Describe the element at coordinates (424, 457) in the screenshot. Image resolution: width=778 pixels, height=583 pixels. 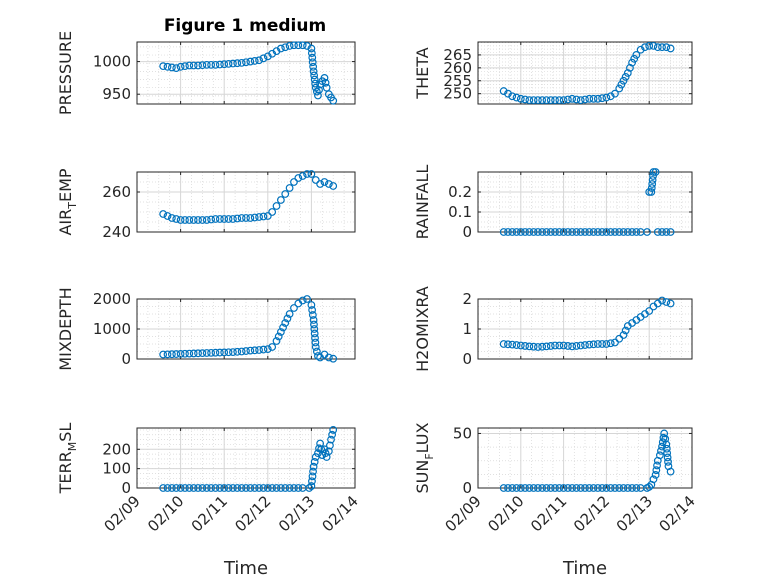
I see `y-axis-label: SUNFLUX` at that location.